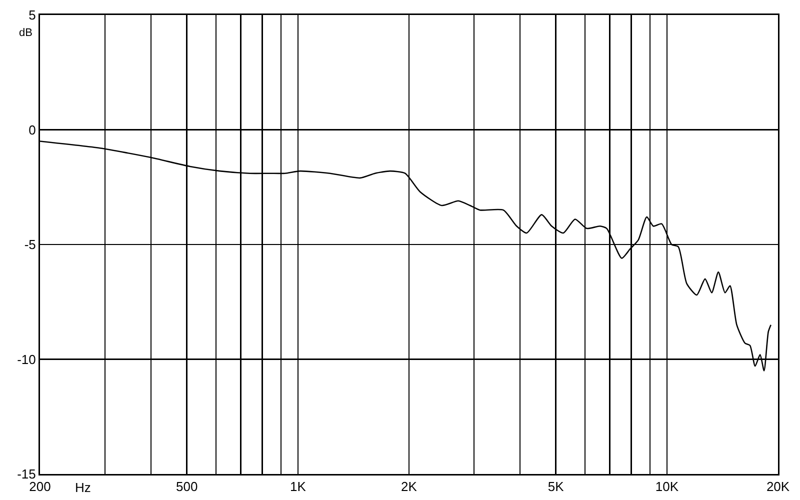  Describe the element at coordinates (25, 33) in the screenshot. I see `y-axis-title: dB` at that location.